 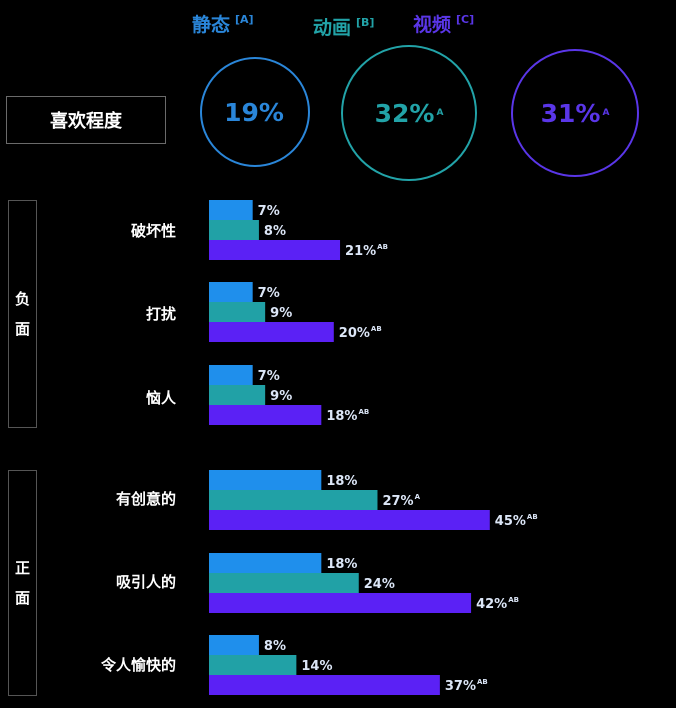 I want to click on legend-animation: 动画 [B], so click(x=343, y=26).